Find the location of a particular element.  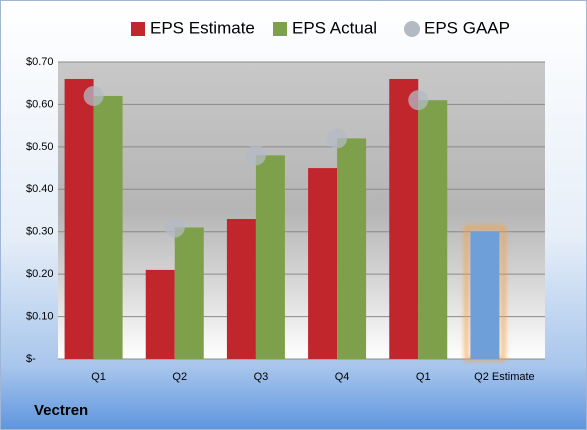

legend-label: EPS Estimate is located at coordinates (202, 27).